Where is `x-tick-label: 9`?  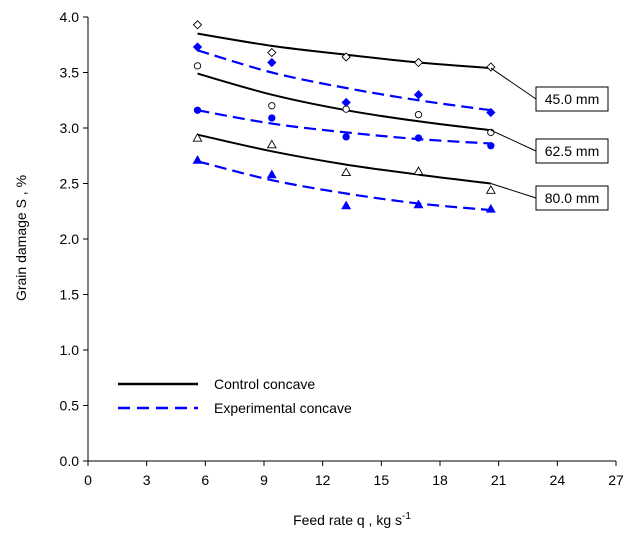
x-tick-label: 9 is located at coordinates (264, 480).